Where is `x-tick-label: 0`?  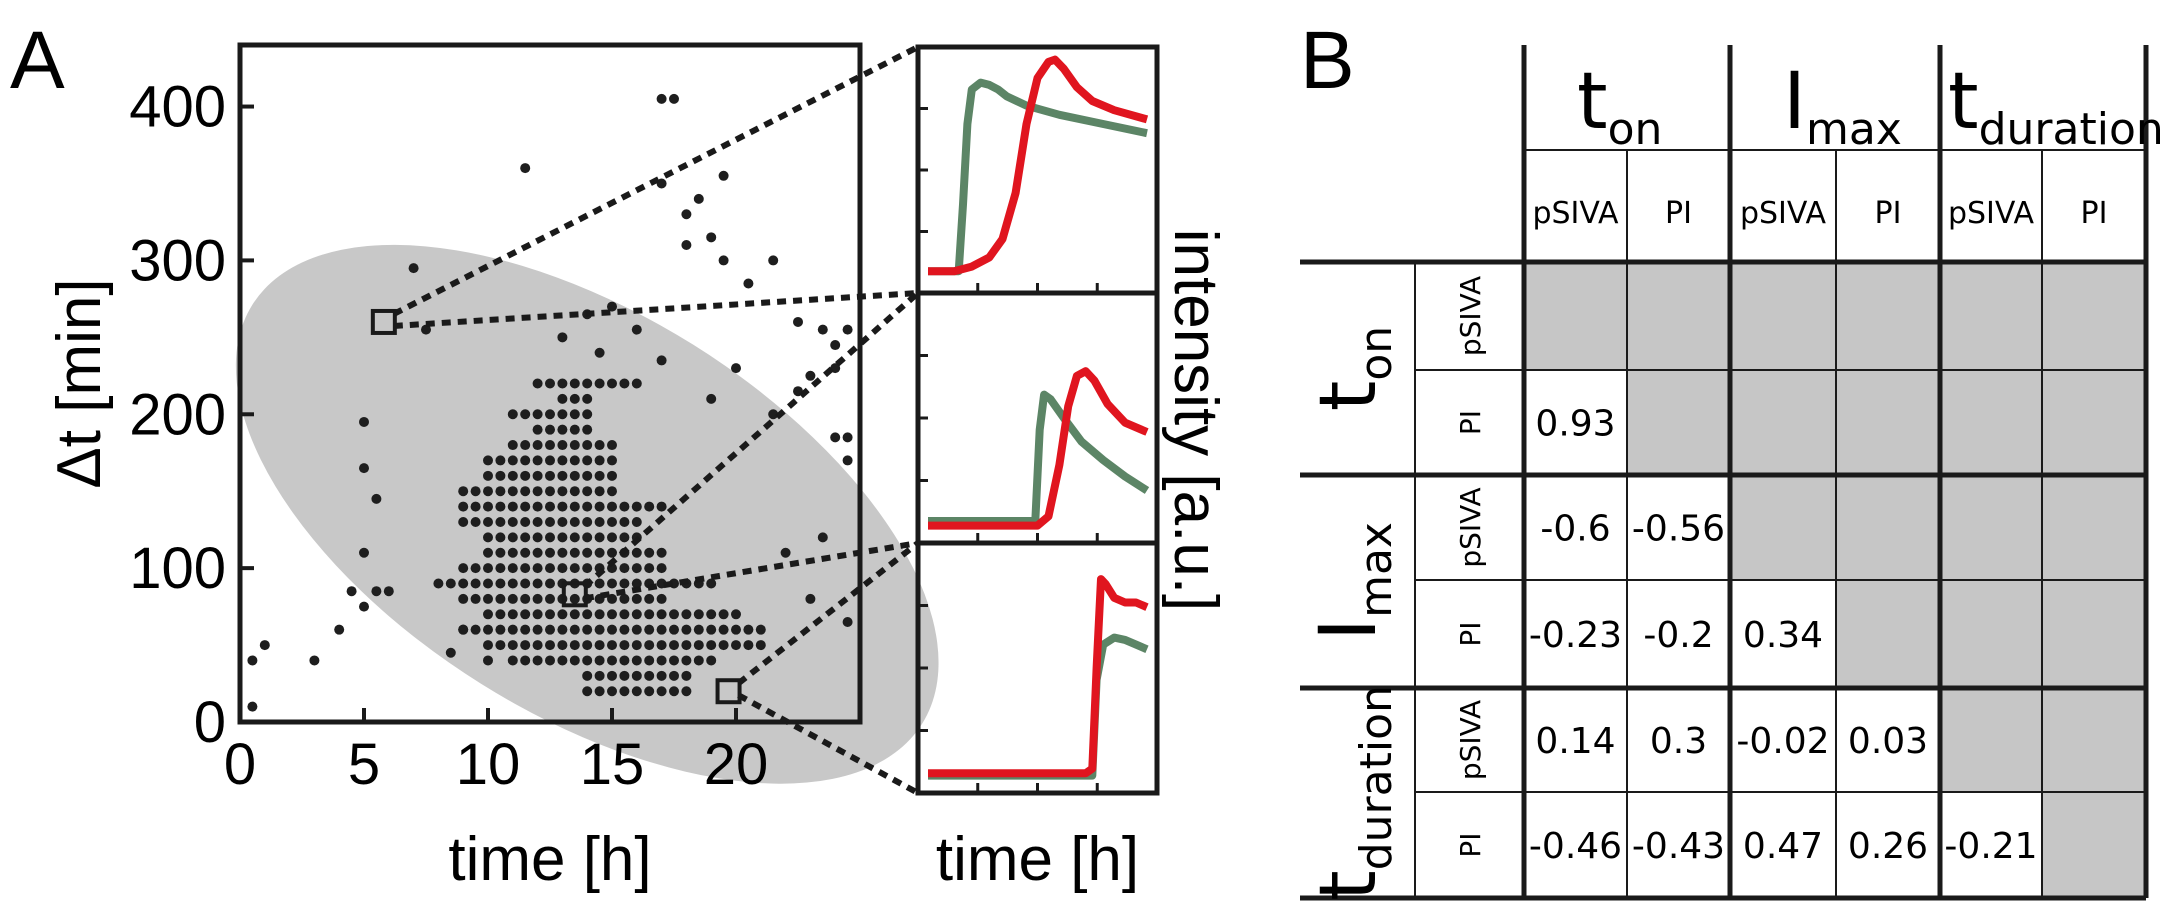
x-tick-label: 0 is located at coordinates (240, 764).